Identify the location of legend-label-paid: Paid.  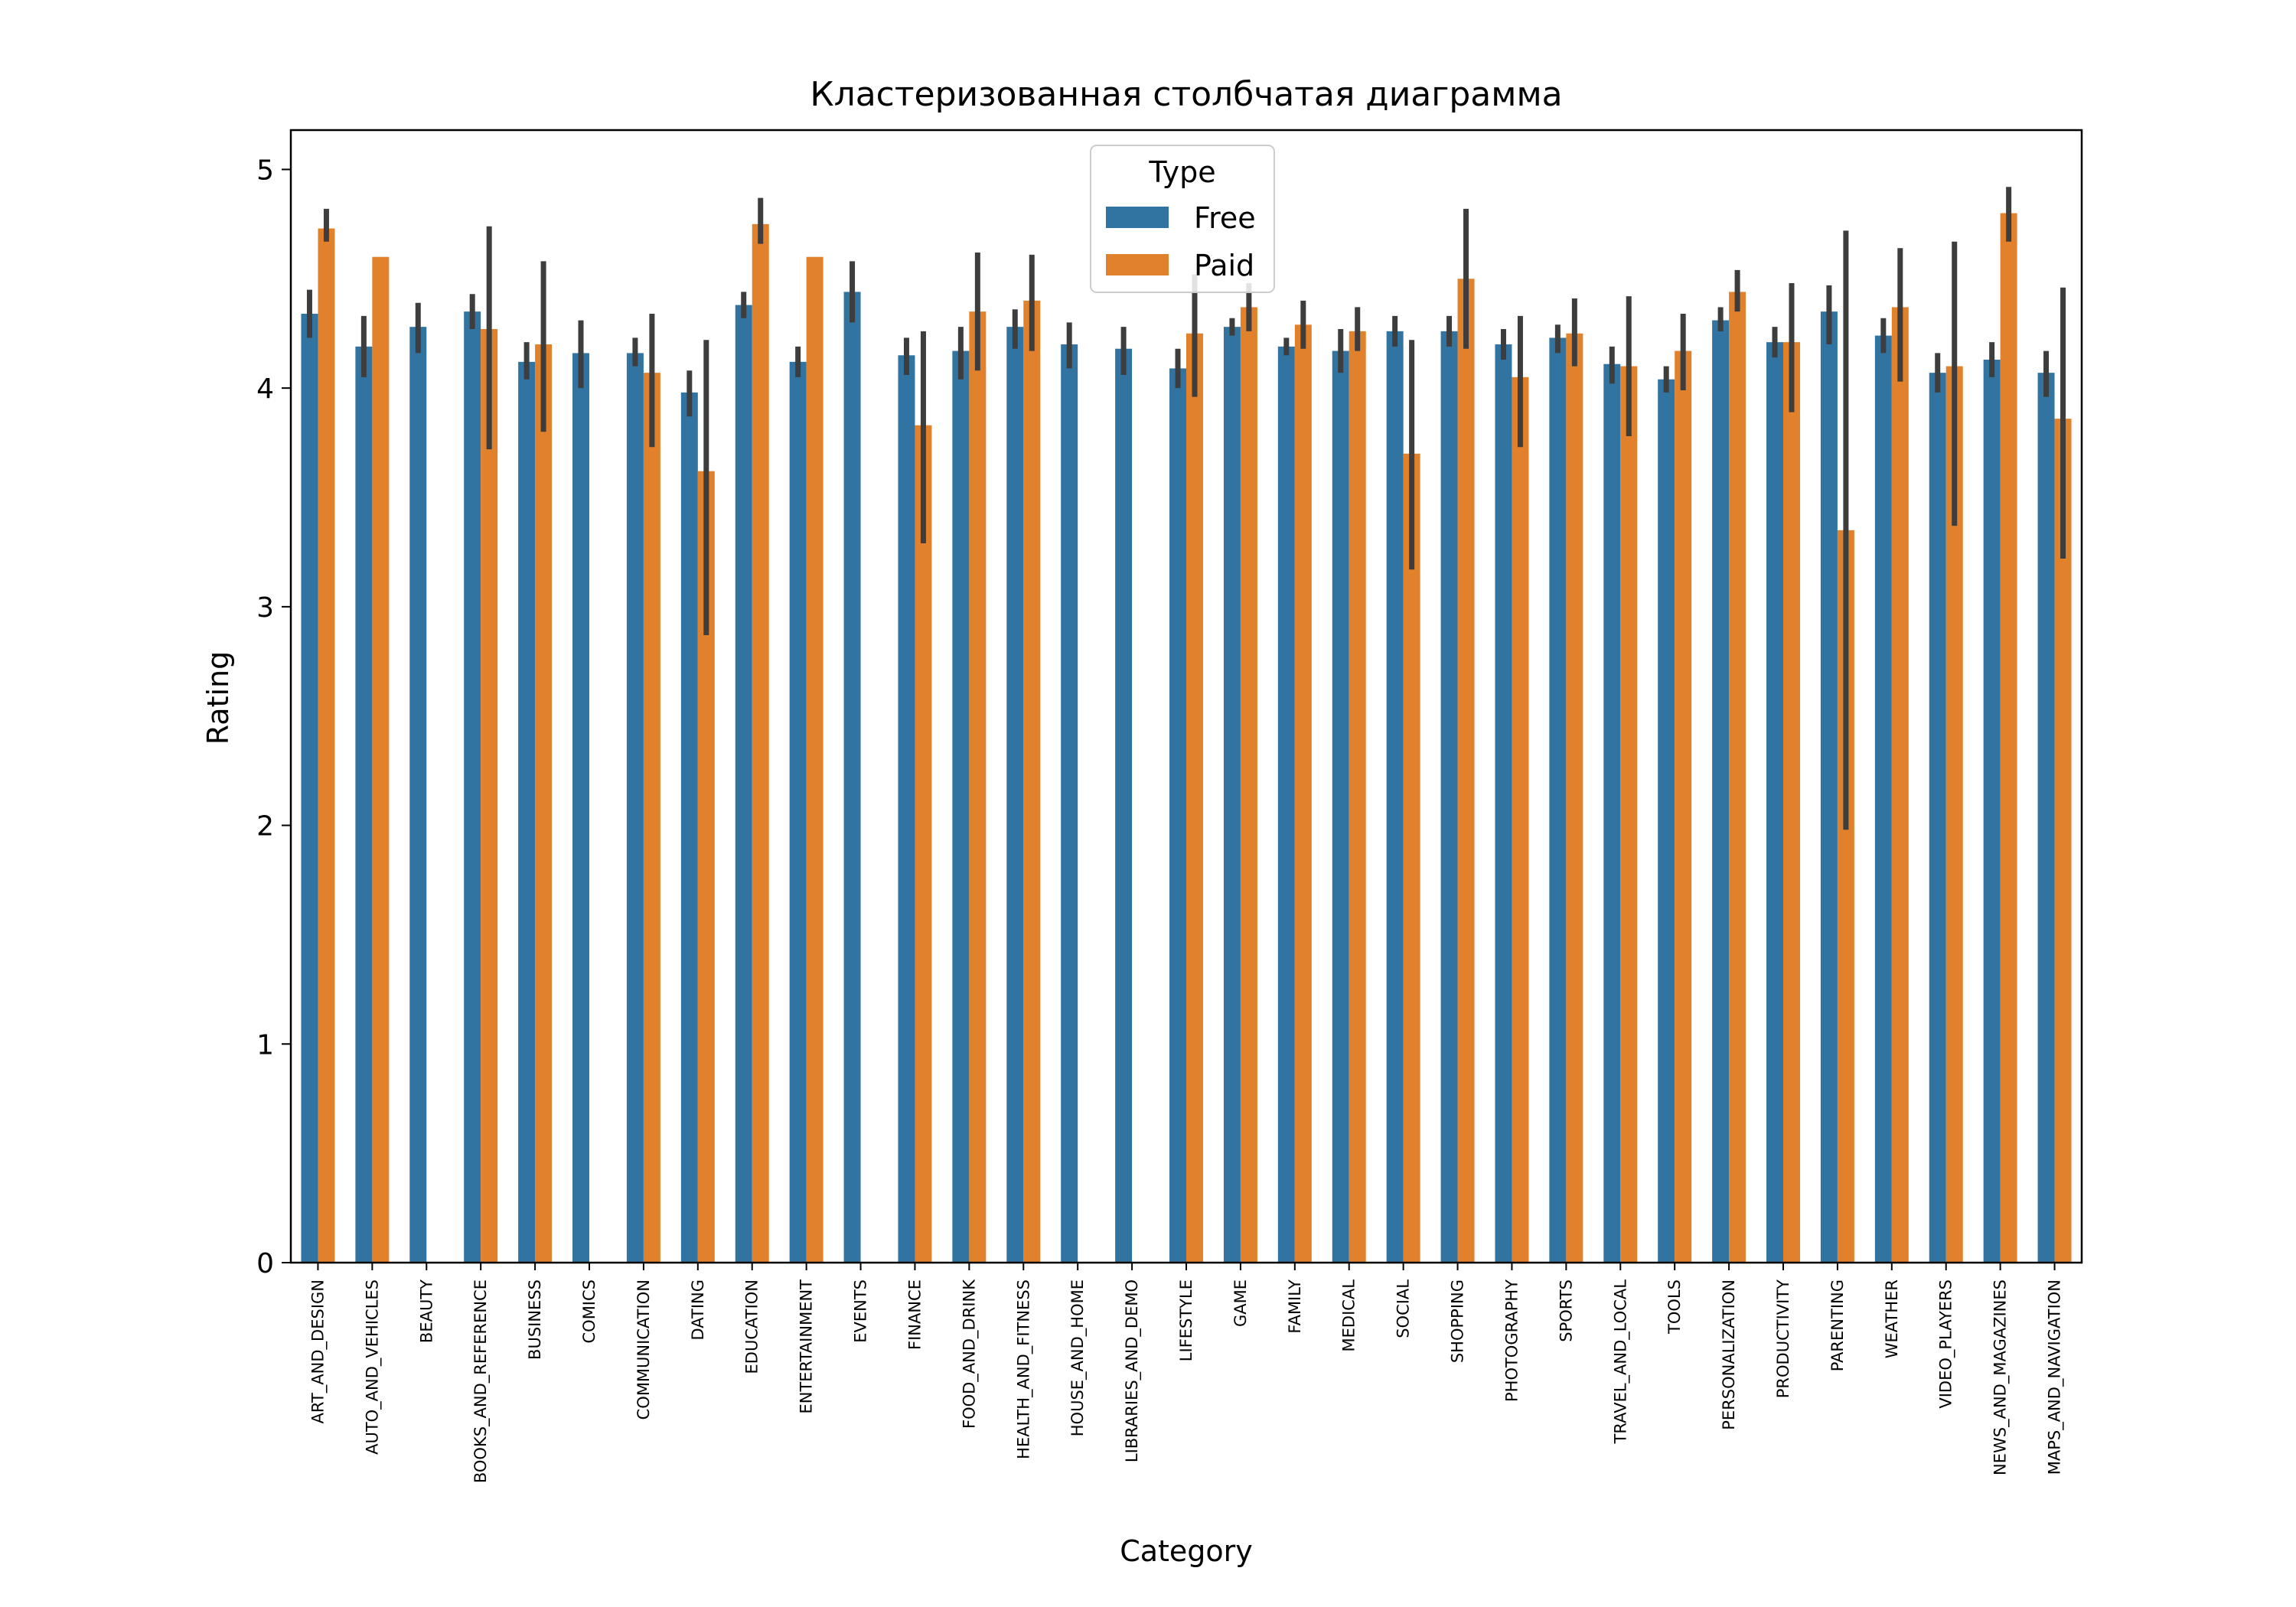
(1224, 265).